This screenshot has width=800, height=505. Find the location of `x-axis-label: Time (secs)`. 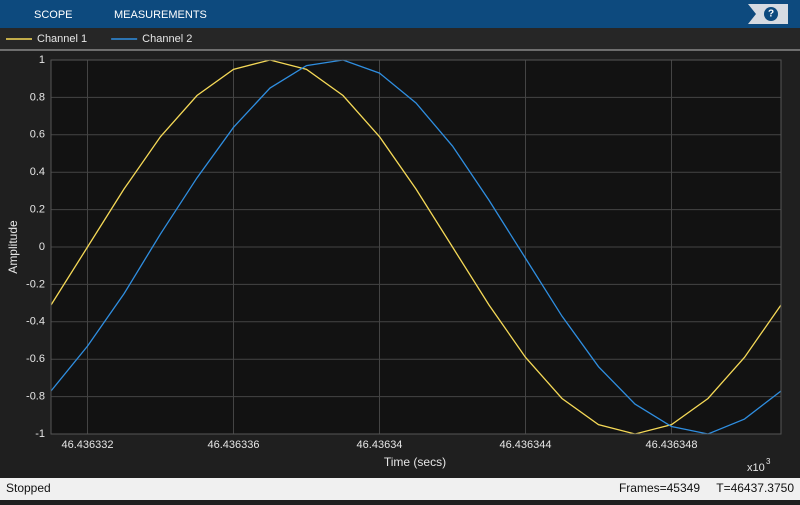

x-axis-label: Time (secs) is located at coordinates (415, 462).